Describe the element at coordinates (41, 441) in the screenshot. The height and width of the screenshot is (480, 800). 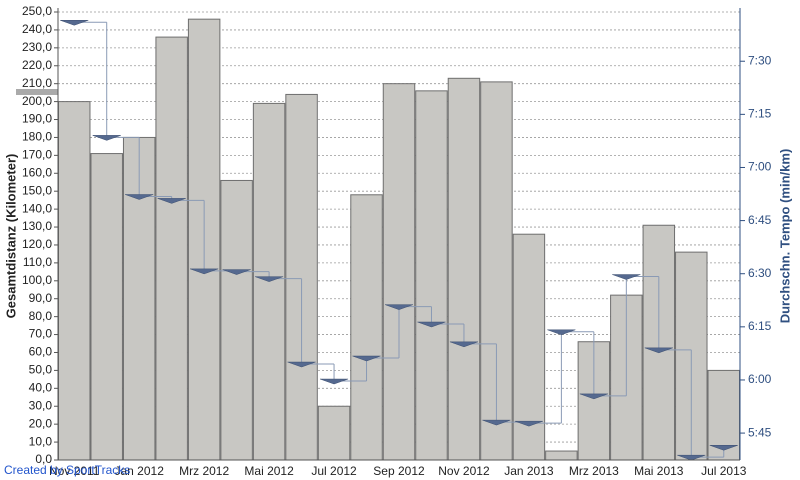
I see `y-tick-label: 10,0` at that location.